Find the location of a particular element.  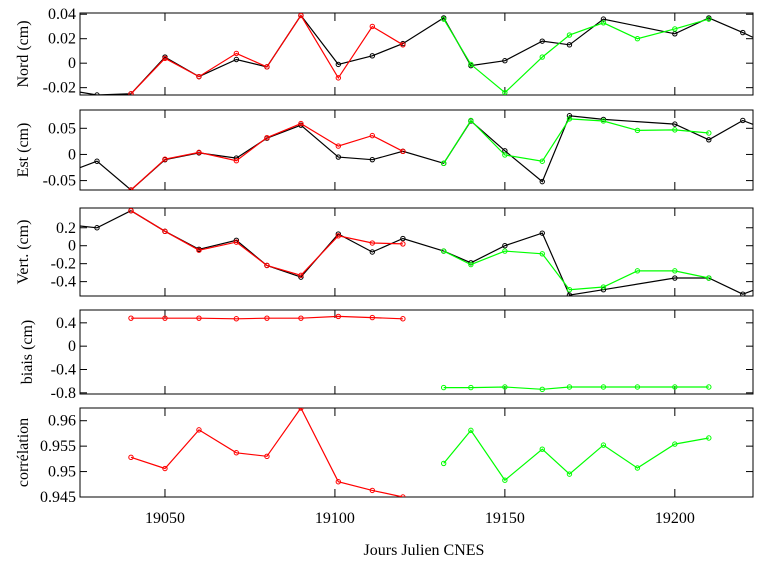

y-tick-label: 0.95 is located at coordinates (62, 472).